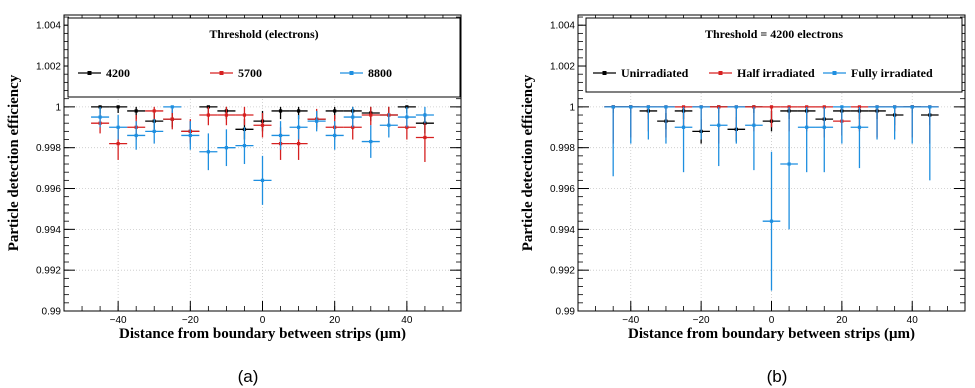  I want to click on panel-caption: (a), so click(248, 376).